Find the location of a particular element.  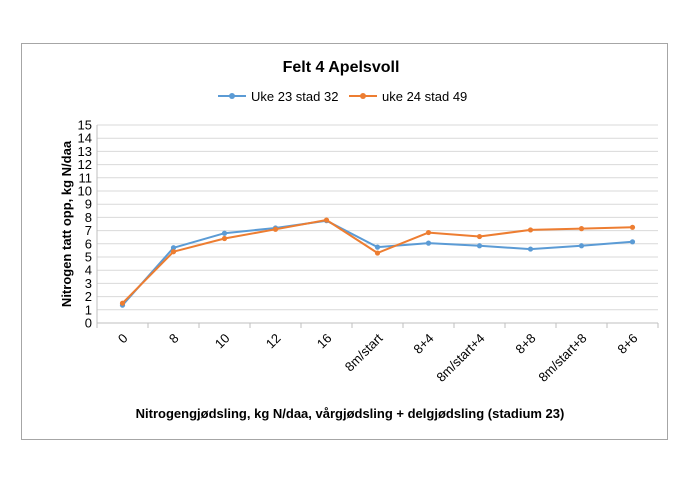

x-tick-label: 8+8 is located at coordinates (525, 344).